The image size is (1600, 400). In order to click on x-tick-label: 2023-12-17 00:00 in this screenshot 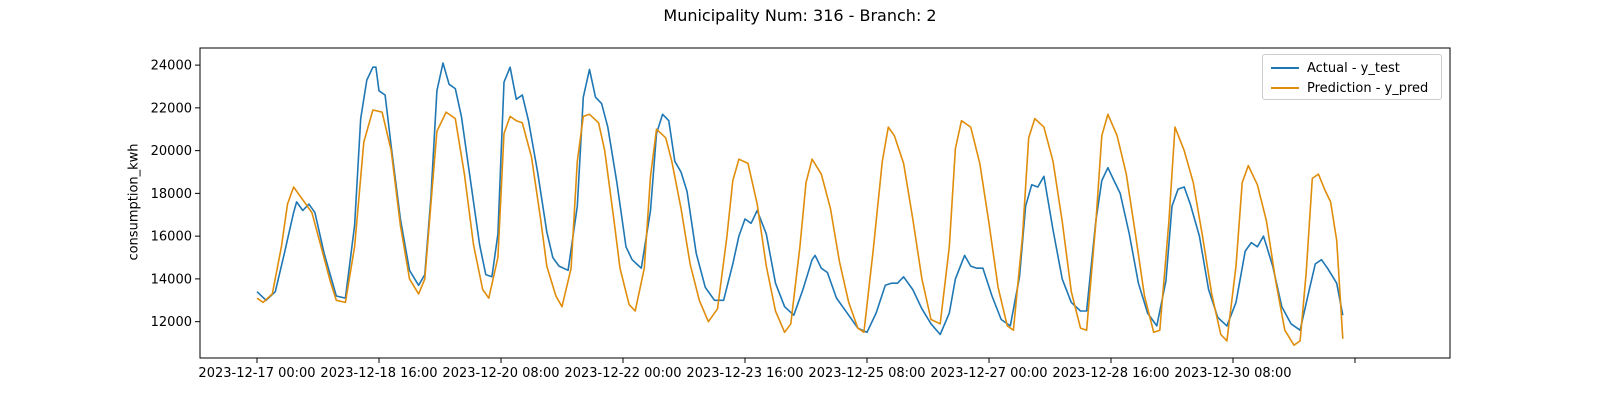, I will do `click(256, 373)`.